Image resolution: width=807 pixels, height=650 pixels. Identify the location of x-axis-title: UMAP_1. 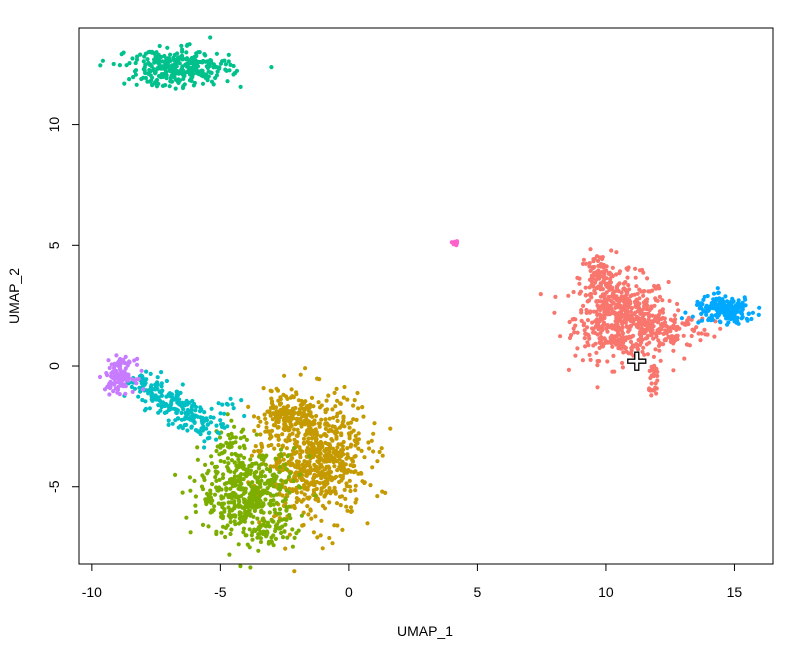
(425, 631).